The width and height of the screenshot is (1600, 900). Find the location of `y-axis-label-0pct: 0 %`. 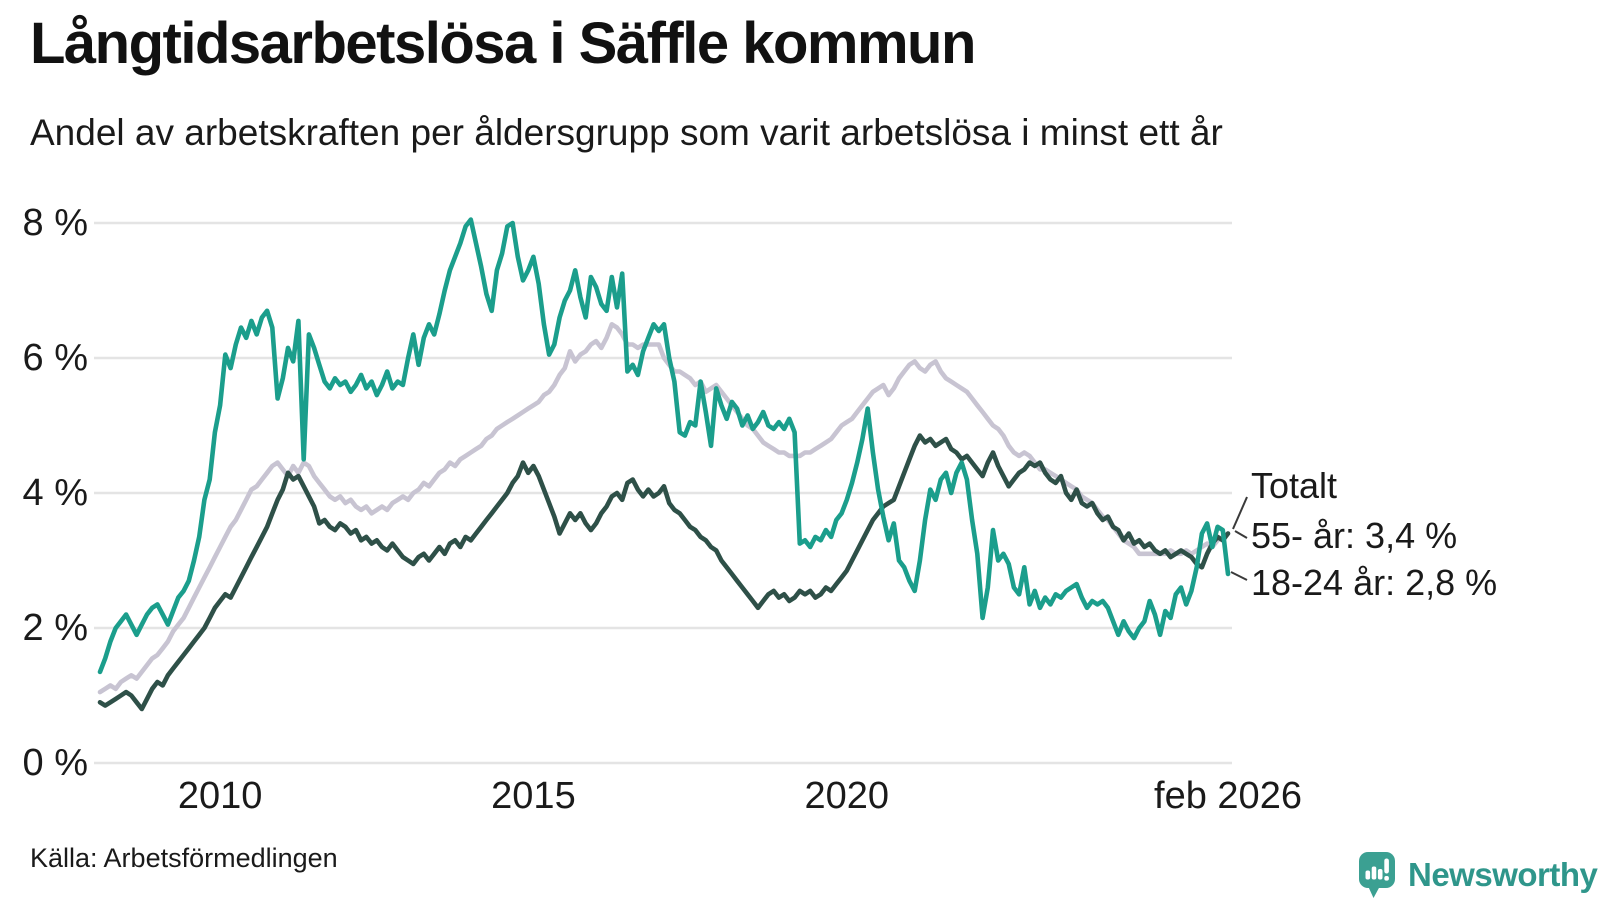

y-axis-label-0pct: 0 % is located at coordinates (55, 763).